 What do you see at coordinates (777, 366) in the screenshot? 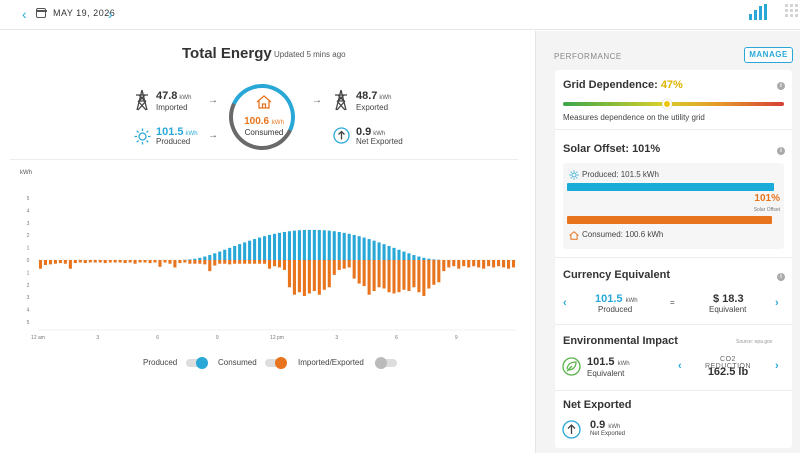
I see `environmental-next-button: ›` at bounding box center [777, 366].